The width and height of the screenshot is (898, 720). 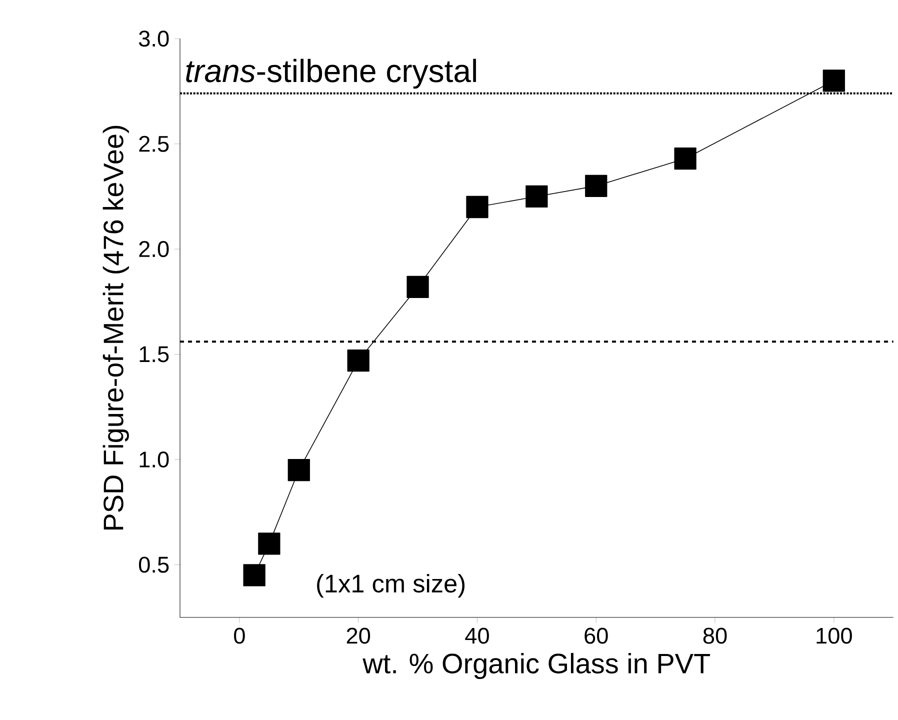 I want to click on x-tick-label: 80, so click(x=715, y=636).